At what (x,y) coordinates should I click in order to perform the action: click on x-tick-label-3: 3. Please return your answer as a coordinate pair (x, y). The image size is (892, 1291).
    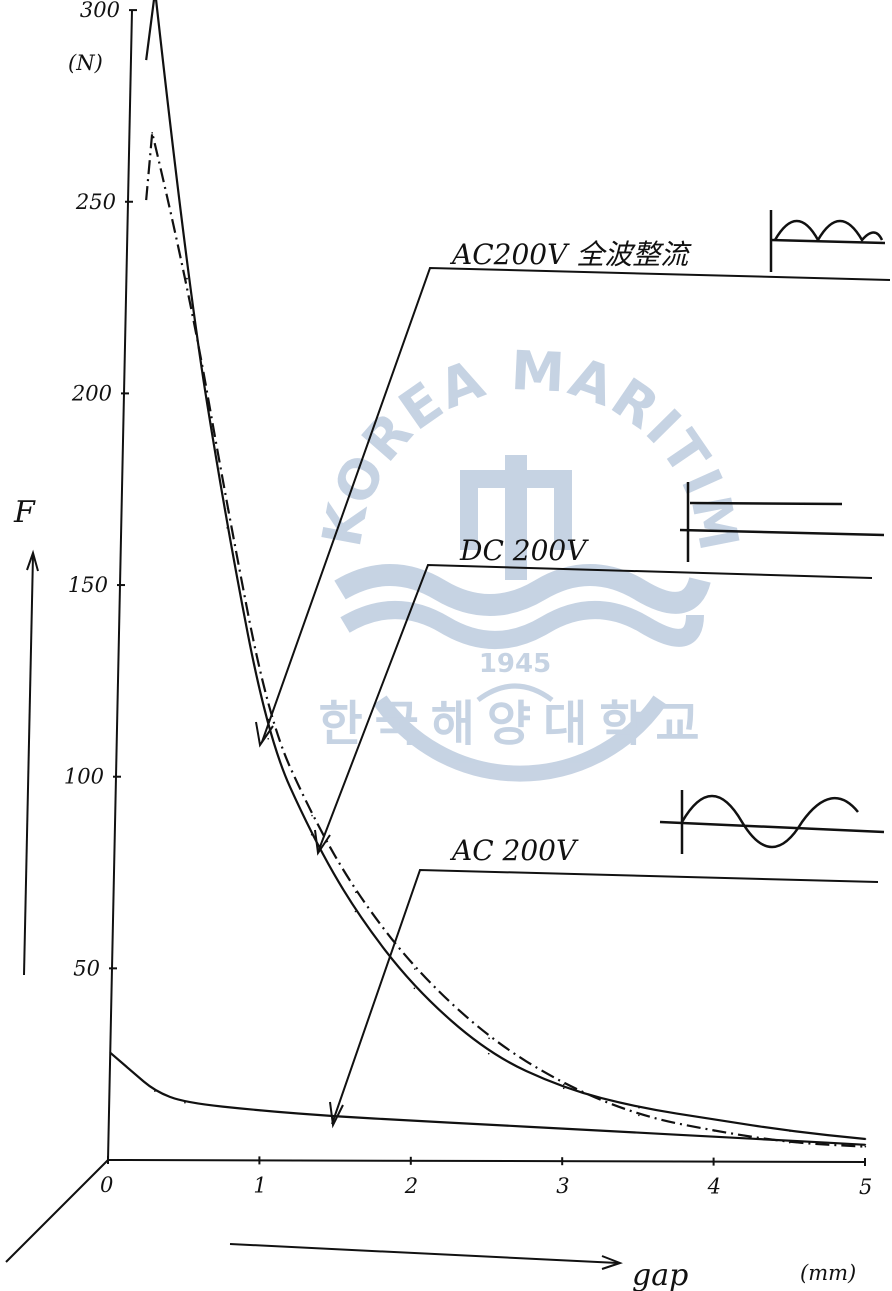
    Looking at the image, I should click on (562, 1186).